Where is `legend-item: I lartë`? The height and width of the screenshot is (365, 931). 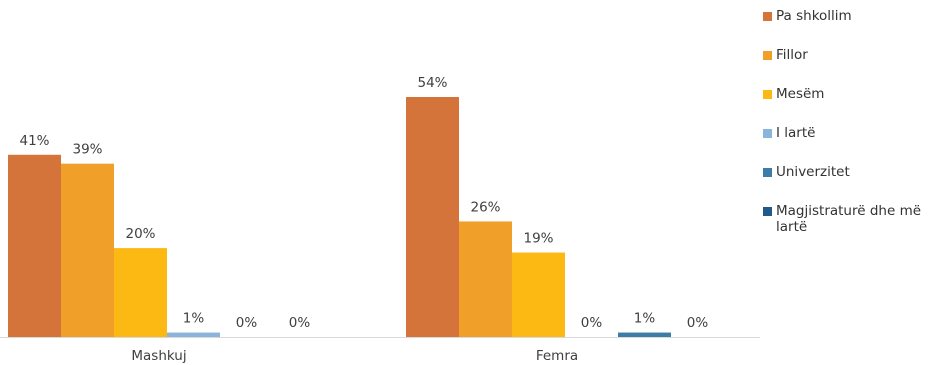
legend-item: I lartë is located at coordinates (847, 133).